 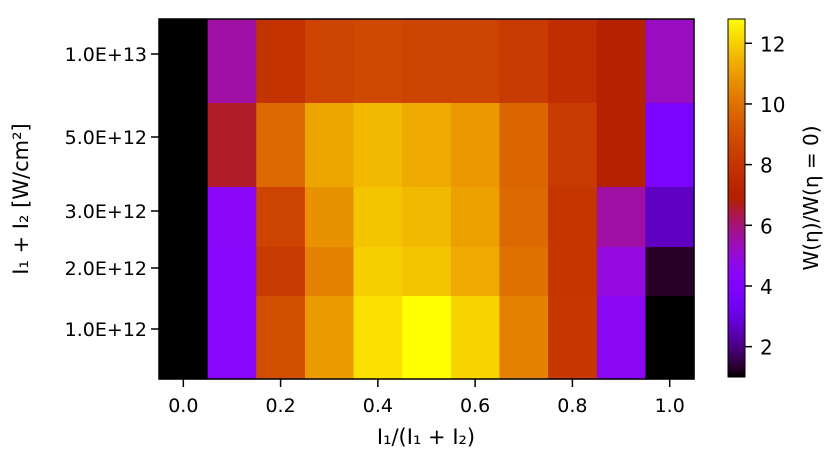 What do you see at coordinates (106, 330) in the screenshot?
I see `y-tick-label: 1.0E+12` at bounding box center [106, 330].